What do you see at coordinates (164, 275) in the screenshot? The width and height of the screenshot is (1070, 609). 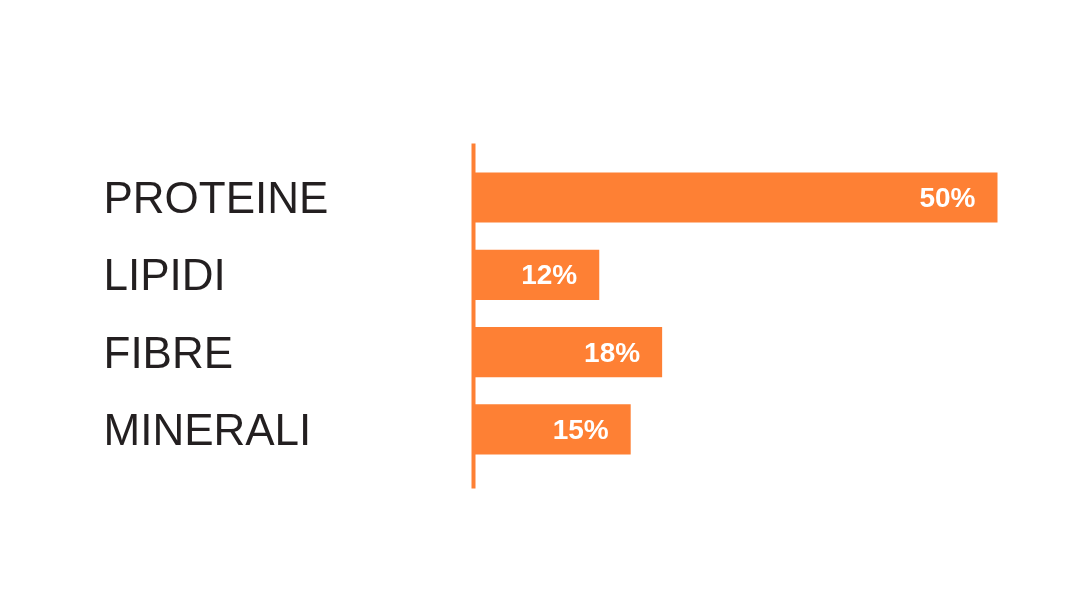 I see `y-tick-label: LIPIDI` at bounding box center [164, 275].